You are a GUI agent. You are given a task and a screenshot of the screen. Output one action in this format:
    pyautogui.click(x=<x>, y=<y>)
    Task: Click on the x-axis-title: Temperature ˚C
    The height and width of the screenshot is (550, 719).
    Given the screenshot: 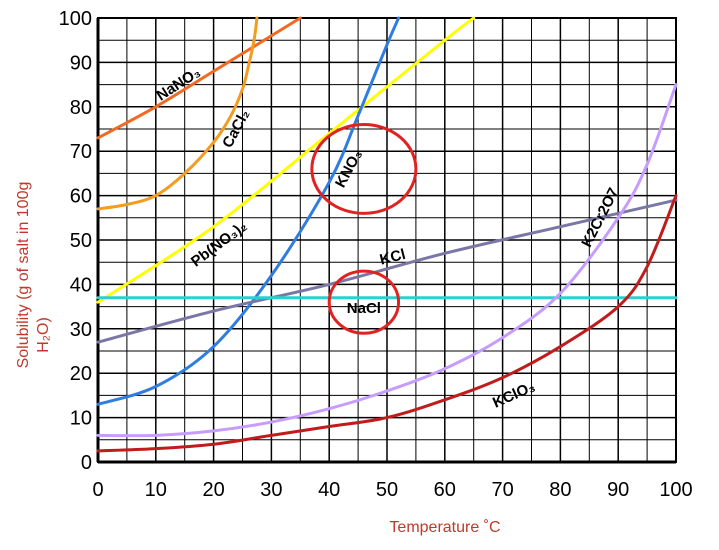 What is the action you would take?
    pyautogui.click(x=444, y=527)
    